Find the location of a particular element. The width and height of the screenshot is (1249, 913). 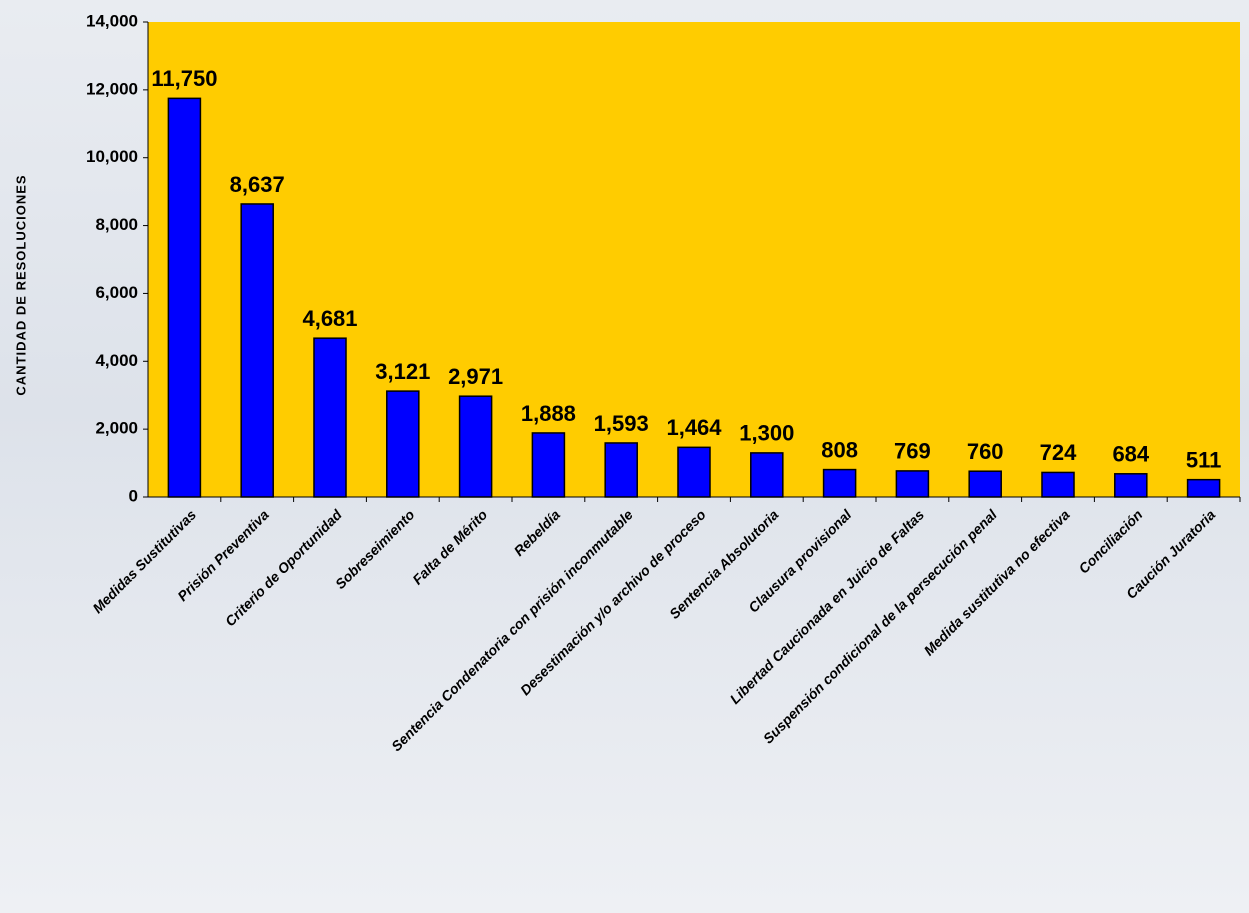

x-tick-label: Medida sustitutiva no efectiva is located at coordinates (997, 582).